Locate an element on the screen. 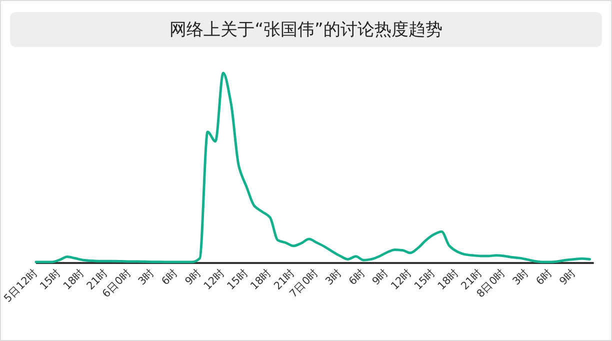 This screenshot has height=341, width=612. chart-title: 网络上关于“张国伟”的讨论热度趋势 is located at coordinates (306, 30).